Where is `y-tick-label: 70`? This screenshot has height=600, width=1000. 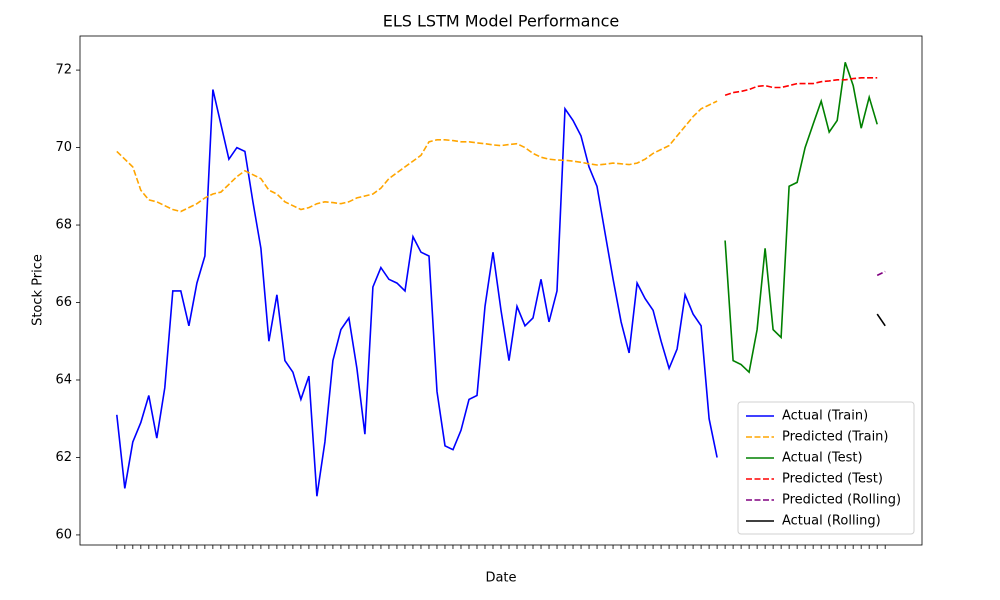 y-tick-label: 70 is located at coordinates (63, 147).